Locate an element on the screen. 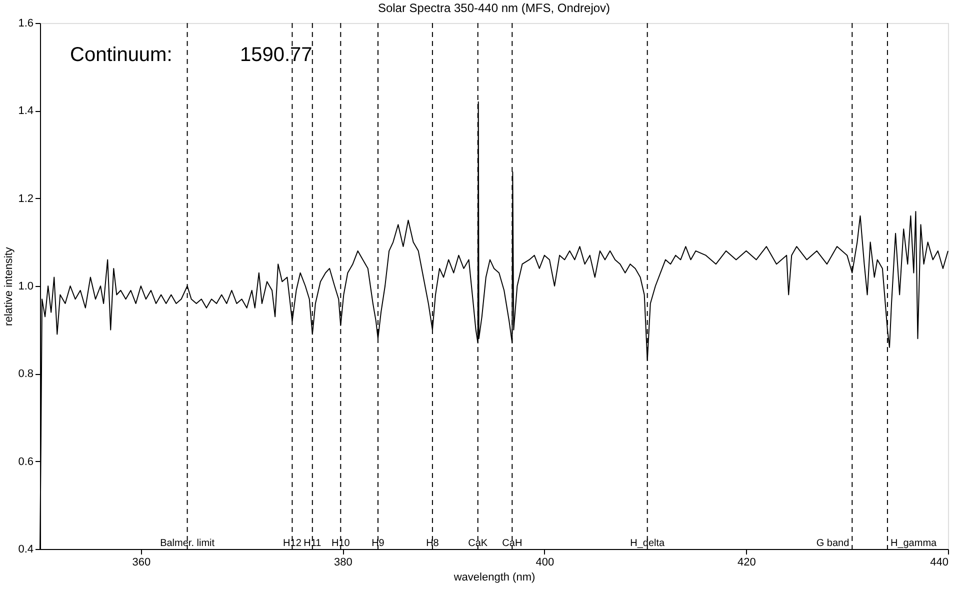  ref-line-label: G band is located at coordinates (833, 543).